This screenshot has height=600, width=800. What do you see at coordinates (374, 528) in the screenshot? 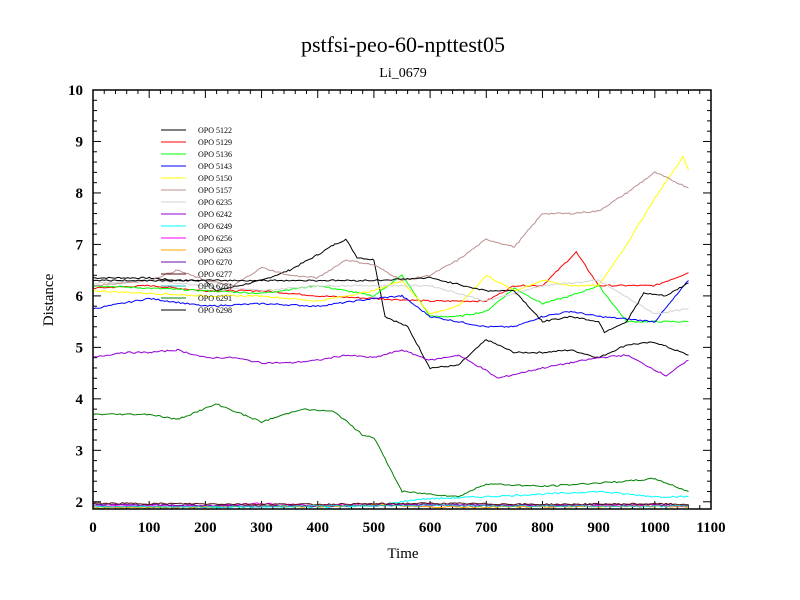
I see `x-tick-label: 500` at bounding box center [374, 528].